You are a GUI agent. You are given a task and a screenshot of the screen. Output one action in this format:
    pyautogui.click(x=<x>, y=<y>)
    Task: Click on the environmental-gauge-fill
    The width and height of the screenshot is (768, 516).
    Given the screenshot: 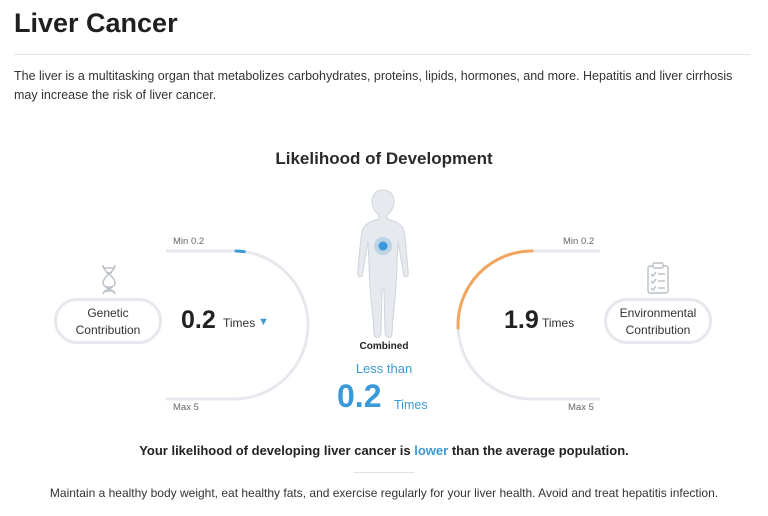 What is the action you would take?
    pyautogui.click(x=495, y=289)
    